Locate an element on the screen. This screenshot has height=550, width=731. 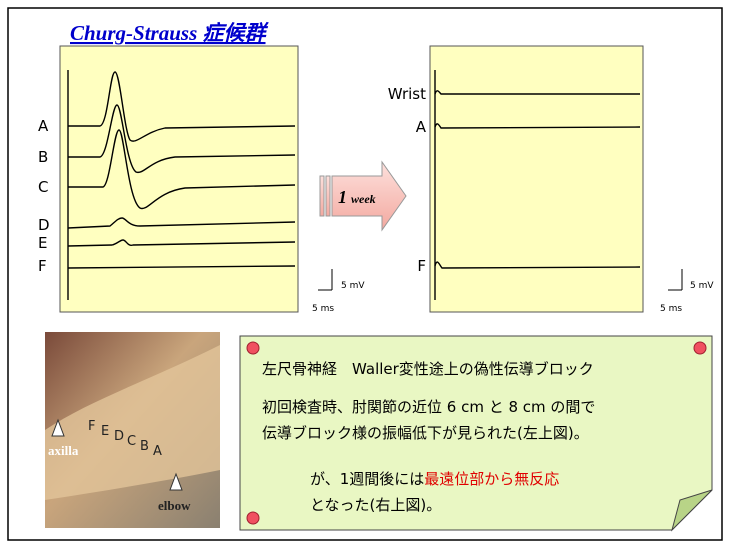
axilla-label: axilla is located at coordinates (63, 450).